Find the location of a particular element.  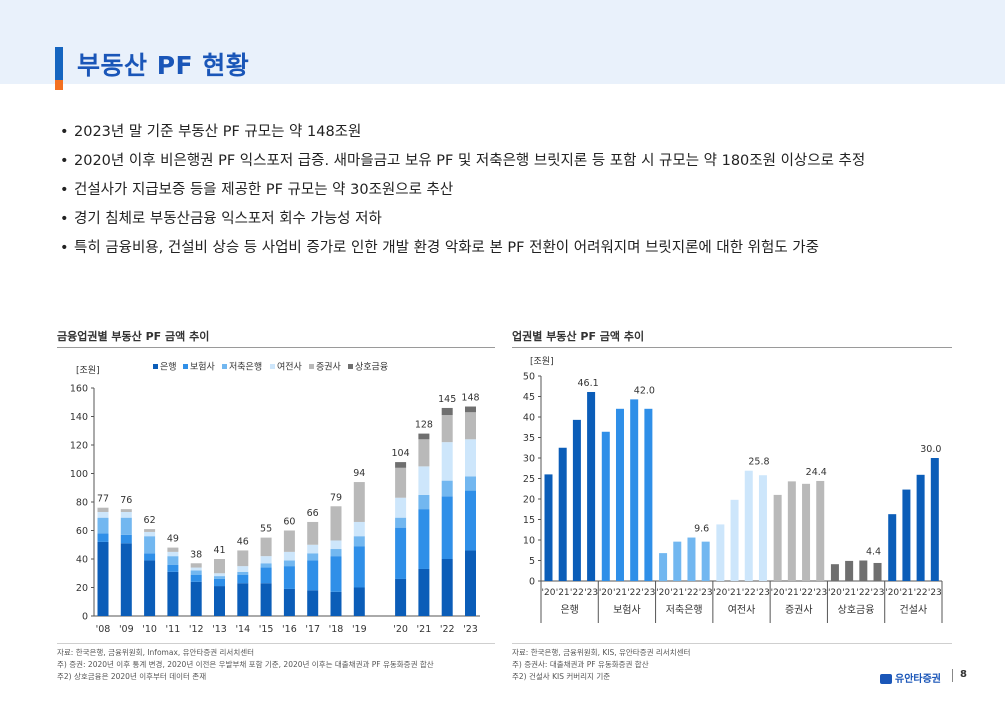

bar-total-label: 104 is located at coordinates (401, 453).